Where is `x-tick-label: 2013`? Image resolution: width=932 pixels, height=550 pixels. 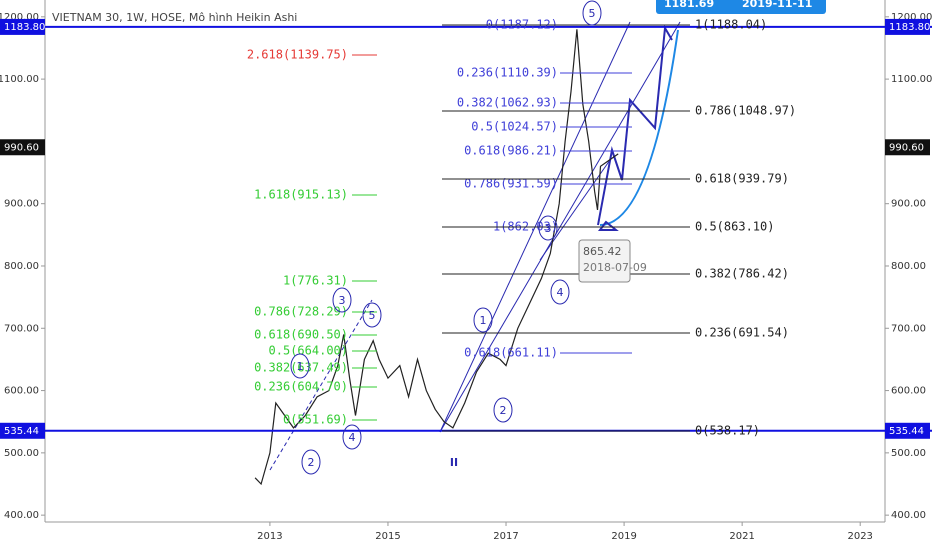 x-tick-label: 2013 is located at coordinates (269, 536).